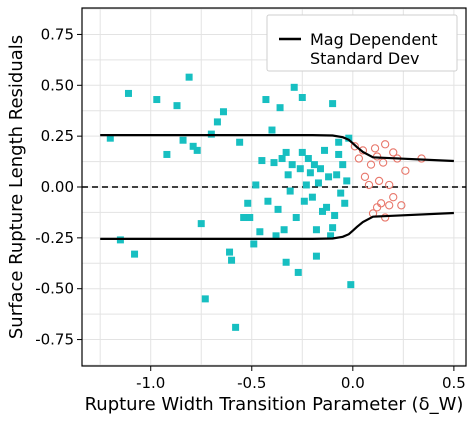  Describe the element at coordinates (57, 85) in the screenshot. I see `y-tick-label: 0.50` at that location.